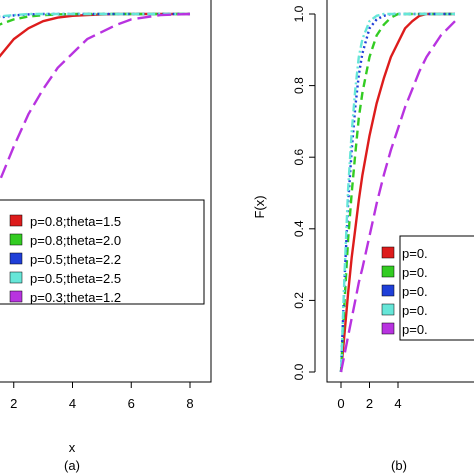 Image resolution: width=474 pixels, height=474 pixels. Describe the element at coordinates (102, 396) in the screenshot. I see `panel-a-x-ticks: 2 4 6 8` at that location.